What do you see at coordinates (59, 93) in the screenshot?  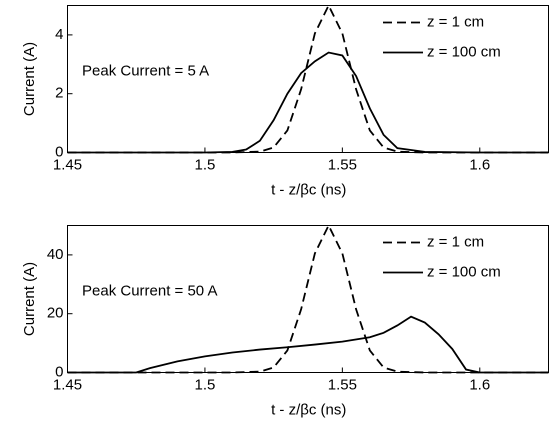 I see `y-tick-label: 2` at bounding box center [59, 93].